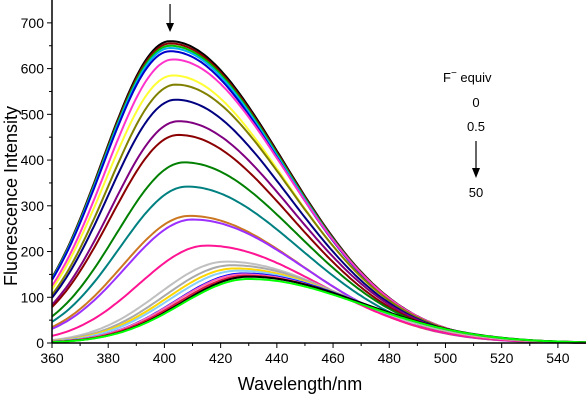  What do you see at coordinates (476, 126) in the screenshot?
I see `equiv-value-second: 0.5` at bounding box center [476, 126].